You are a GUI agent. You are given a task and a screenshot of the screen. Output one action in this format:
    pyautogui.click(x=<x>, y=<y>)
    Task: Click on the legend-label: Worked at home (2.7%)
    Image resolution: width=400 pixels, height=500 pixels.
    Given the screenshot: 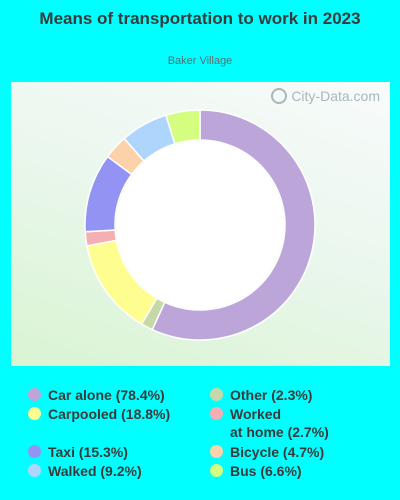 What is the action you would take?
    pyautogui.click(x=279, y=423)
    